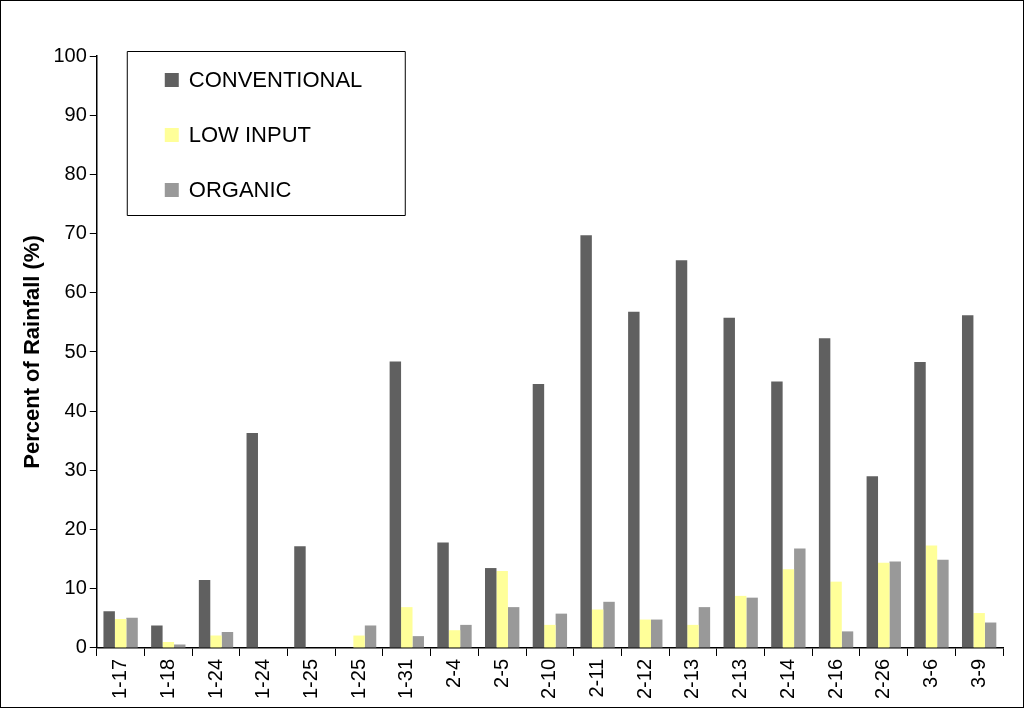  What do you see at coordinates (75, 113) in the screenshot?
I see `y-tick-label: 90` at bounding box center [75, 113].